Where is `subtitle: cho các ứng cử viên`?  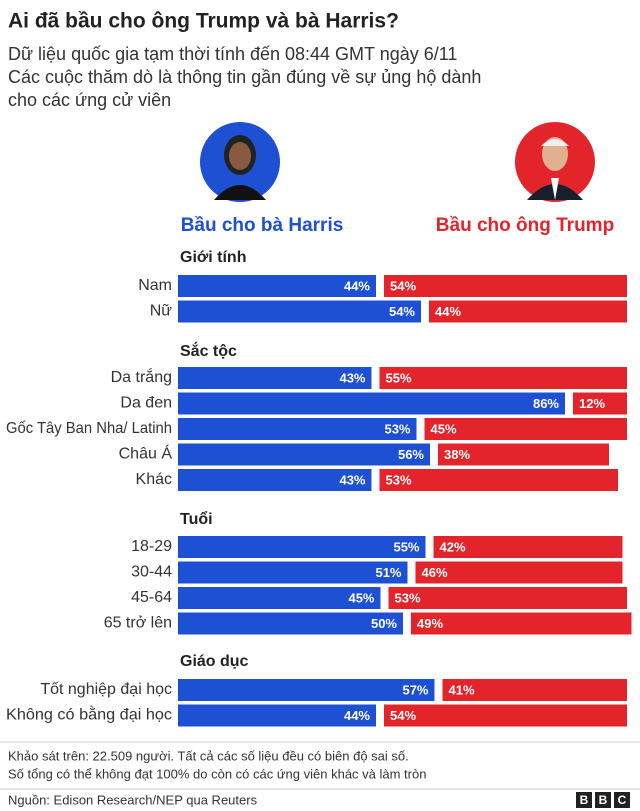 subtitle: cho các ứng cử viên is located at coordinates (89, 100).